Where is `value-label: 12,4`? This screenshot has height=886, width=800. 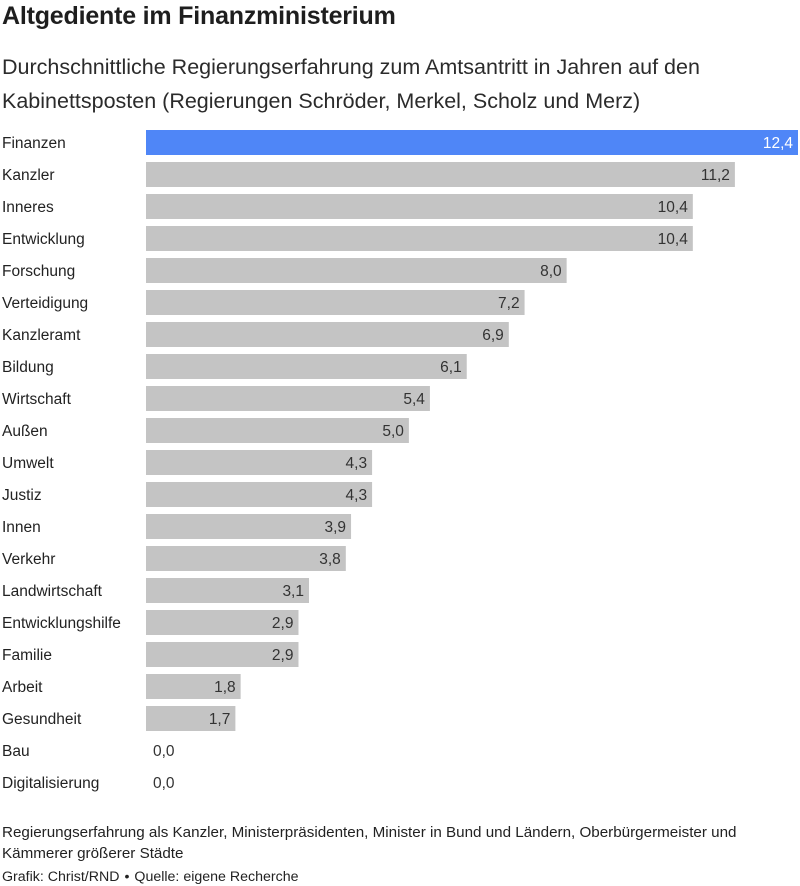
value-label: 12,4 is located at coordinates (778, 143).